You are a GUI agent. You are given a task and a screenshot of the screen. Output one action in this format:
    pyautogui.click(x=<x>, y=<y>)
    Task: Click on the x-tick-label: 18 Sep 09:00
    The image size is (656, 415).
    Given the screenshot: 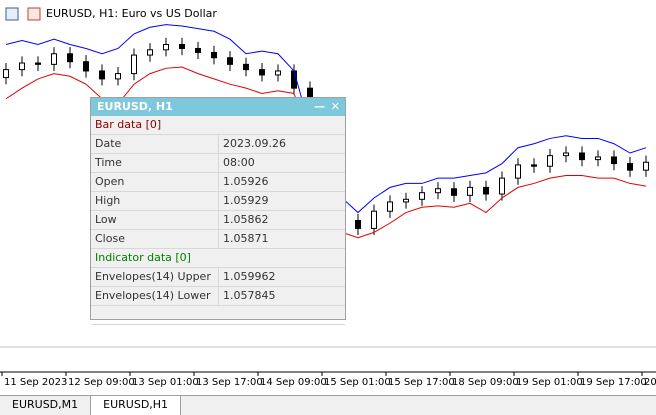 What is the action you would take?
    pyautogui.click(x=485, y=382)
    